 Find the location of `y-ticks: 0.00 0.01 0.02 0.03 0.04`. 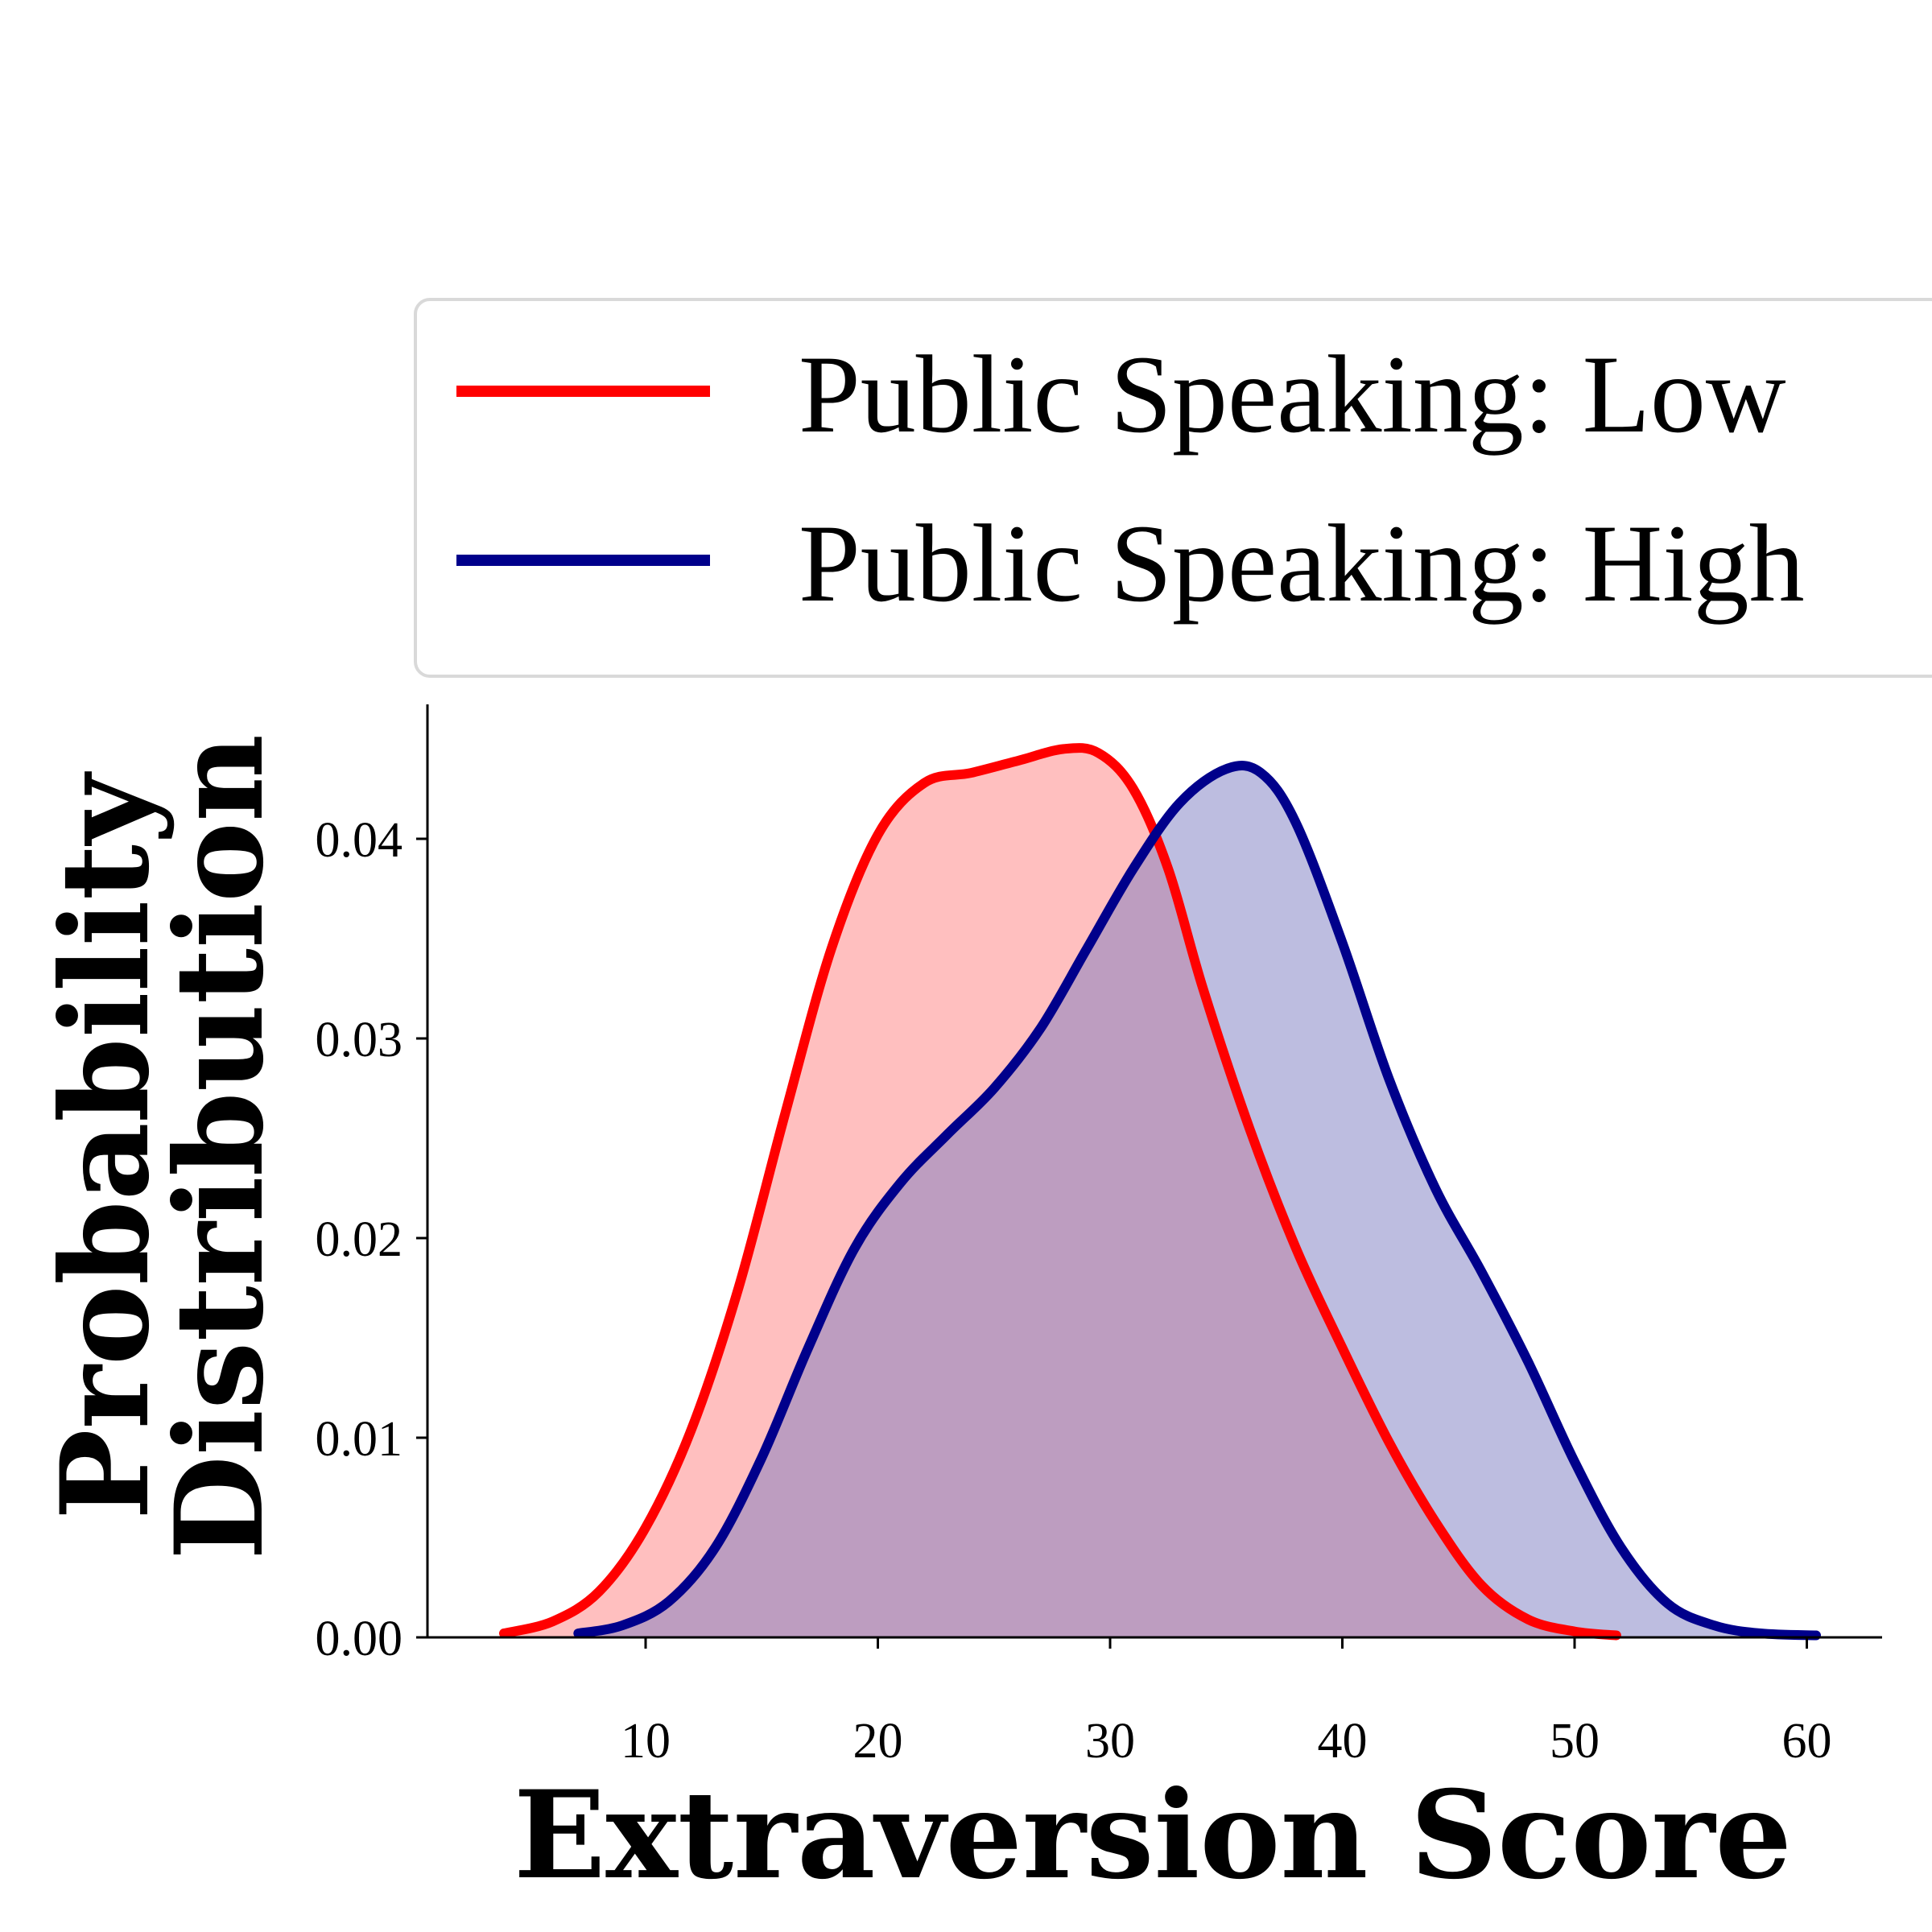

y-ticks: 0.00 0.01 0.02 0.03 0.04 is located at coordinates (371, 1239).